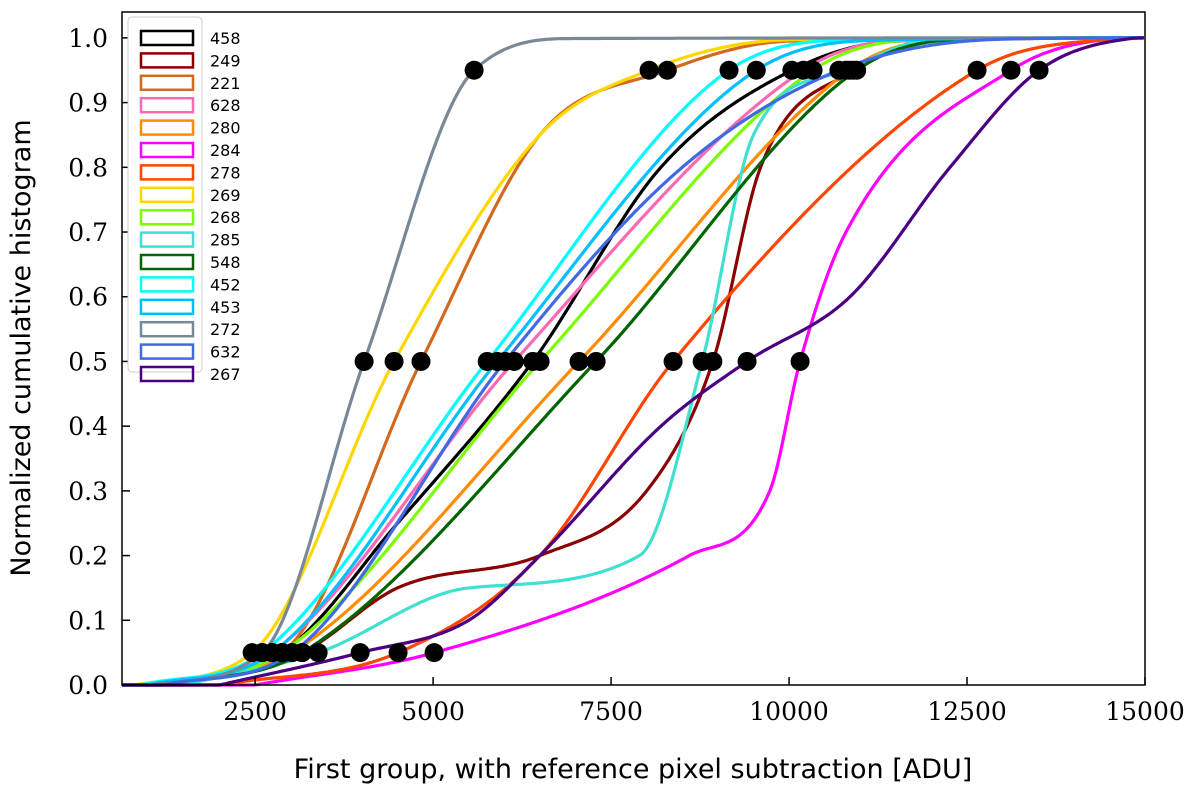  What do you see at coordinates (225, 150) in the screenshot?
I see `legend-label-284: 284` at bounding box center [225, 150].